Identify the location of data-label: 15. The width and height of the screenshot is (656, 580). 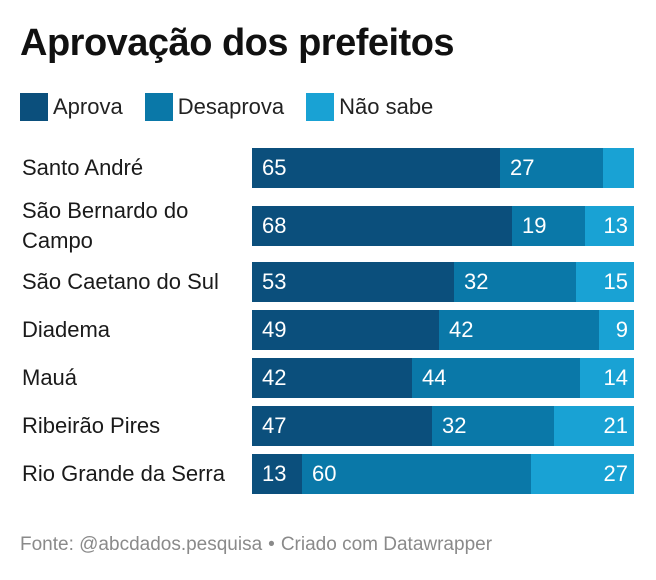
(615, 281).